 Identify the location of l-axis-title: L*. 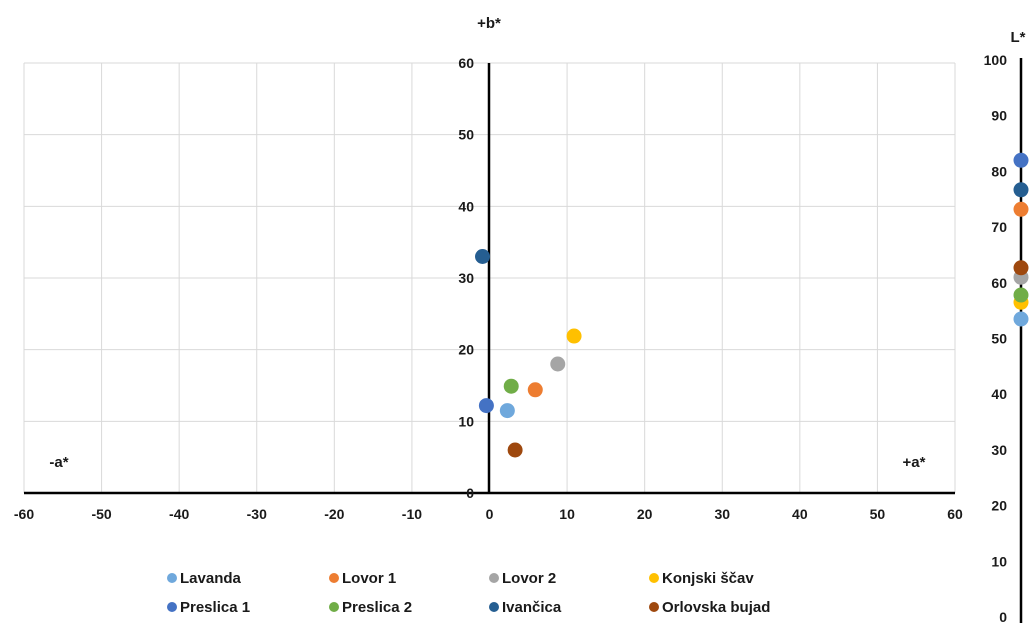
(1018, 37).